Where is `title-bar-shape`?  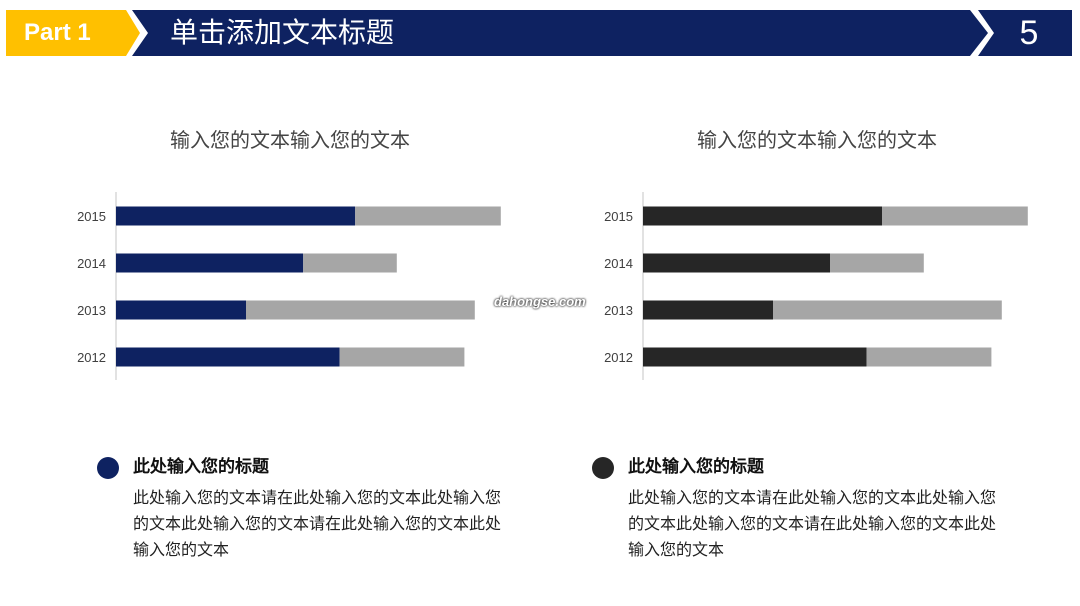 title-bar-shape is located at coordinates (560, 33).